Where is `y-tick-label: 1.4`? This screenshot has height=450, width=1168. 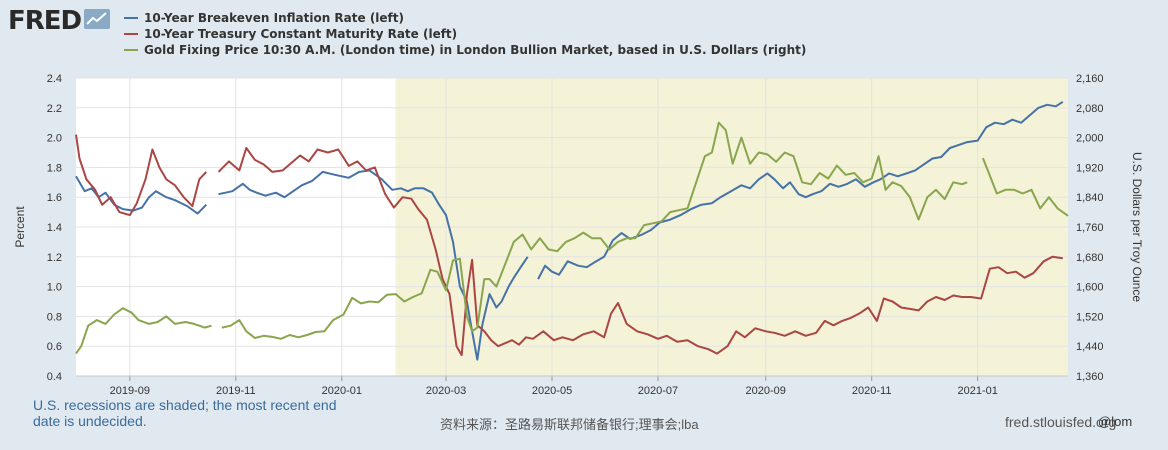
y-tick-label: 1.4 is located at coordinates (54, 228).